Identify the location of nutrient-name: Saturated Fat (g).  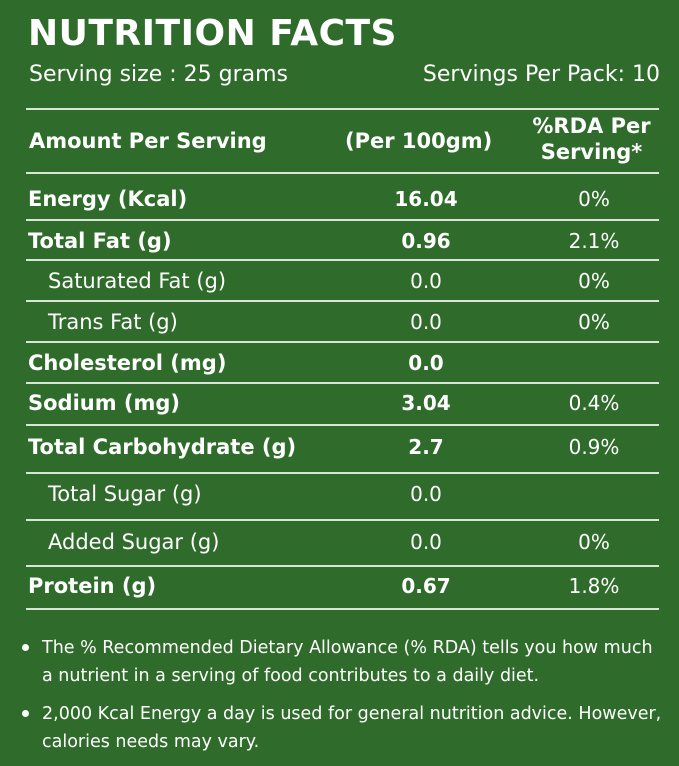
(137, 281).